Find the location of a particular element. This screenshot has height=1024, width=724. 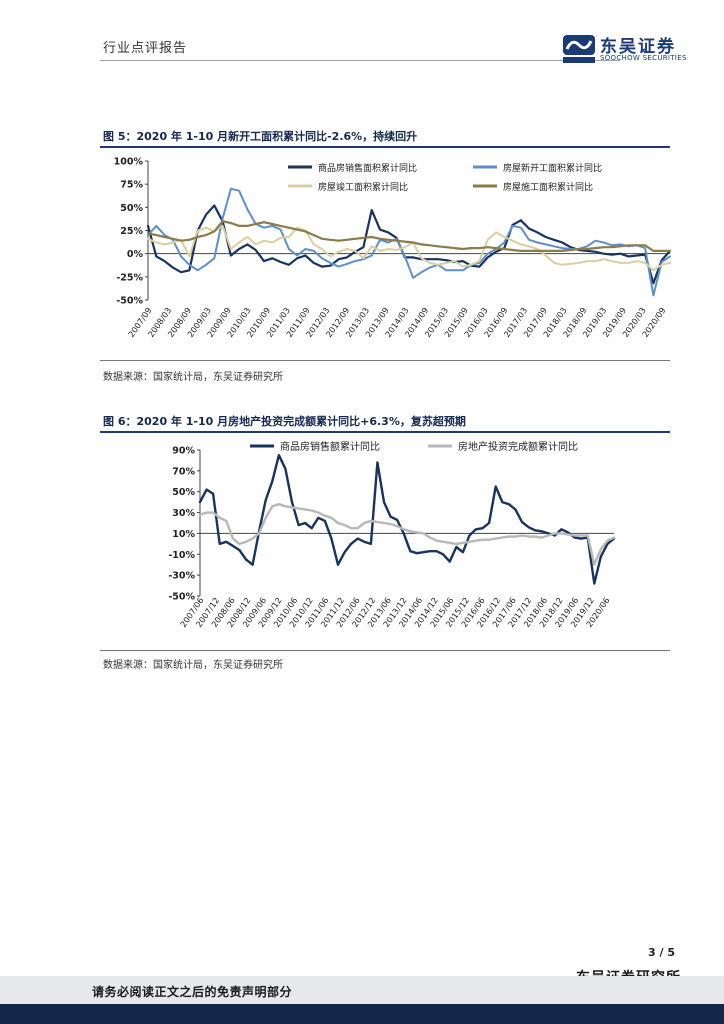

logo-name-cn: 东吴证券 is located at coordinates (638, 47).